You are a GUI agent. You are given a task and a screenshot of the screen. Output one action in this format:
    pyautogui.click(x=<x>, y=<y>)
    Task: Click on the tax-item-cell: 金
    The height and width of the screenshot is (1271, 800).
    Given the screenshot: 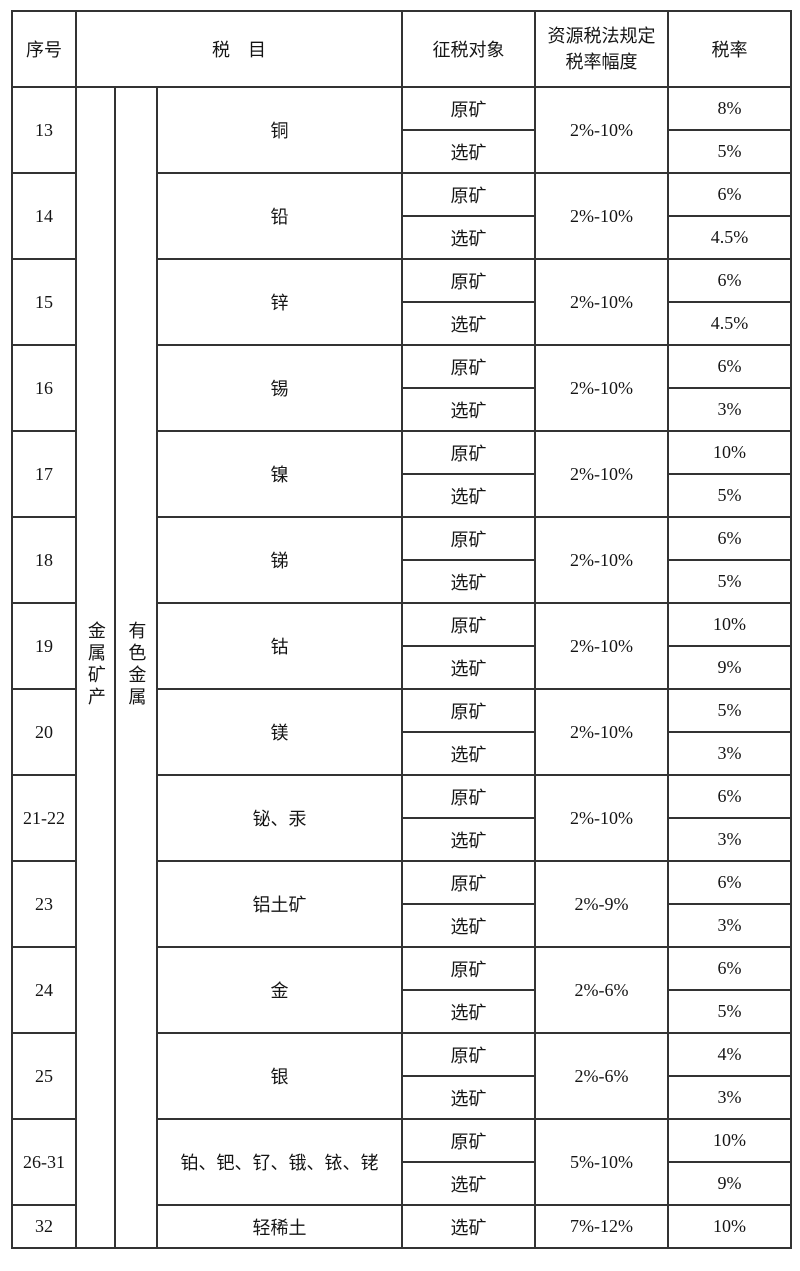 What is the action you would take?
    pyautogui.click(x=279, y=990)
    